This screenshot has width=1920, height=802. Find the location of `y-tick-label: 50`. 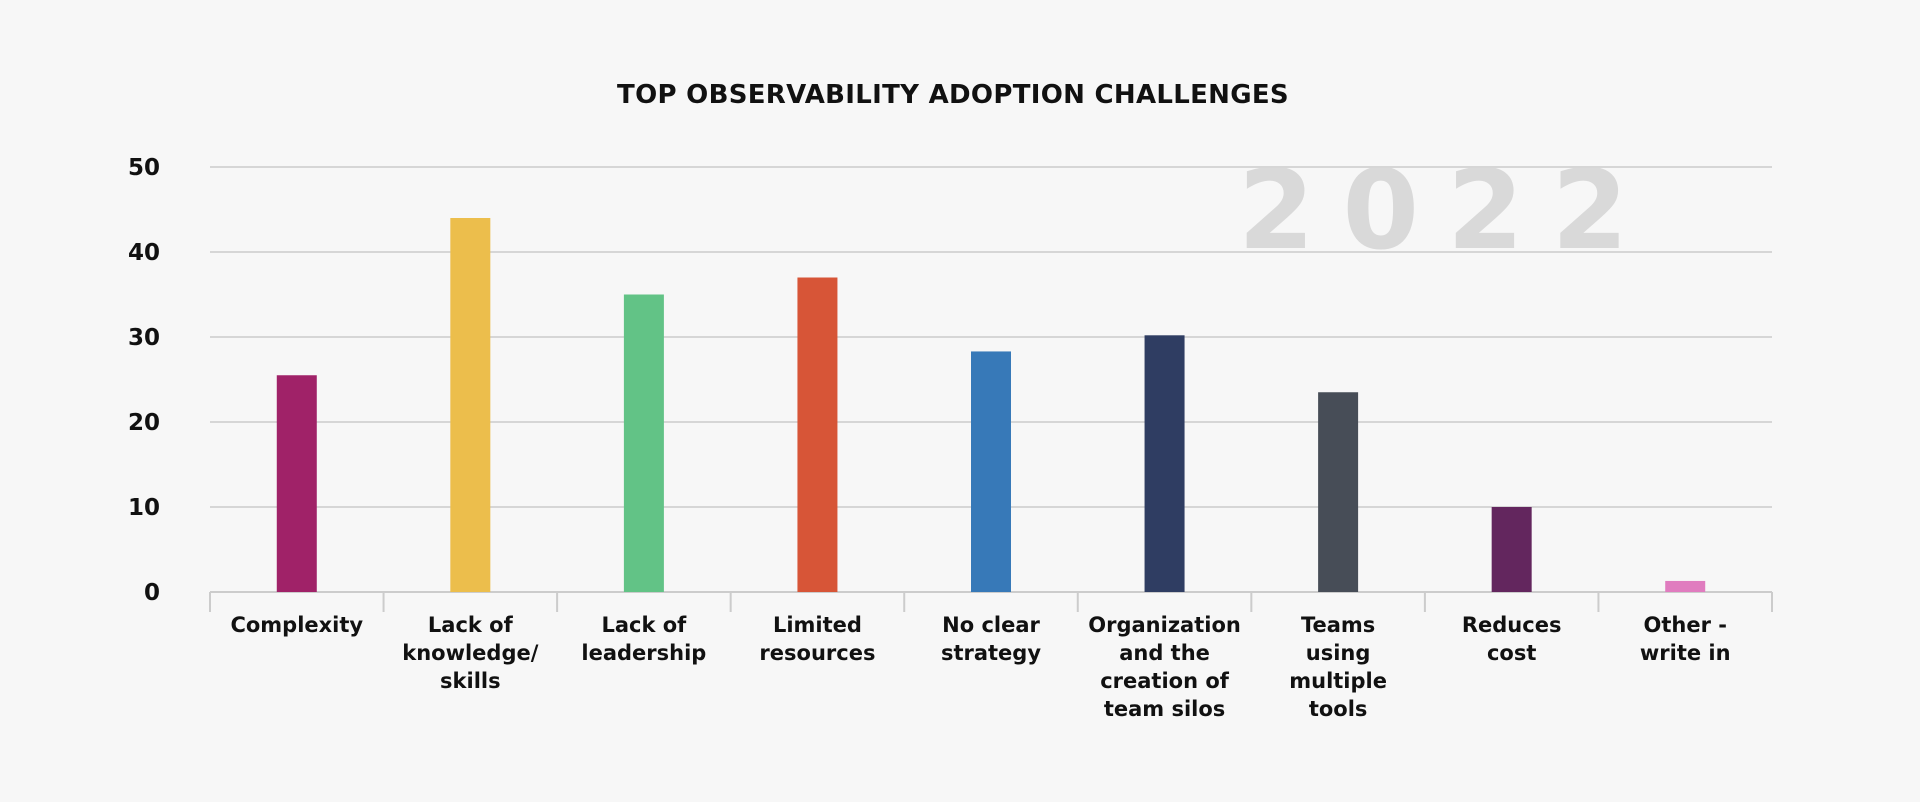

y-tick-label: 50 is located at coordinates (144, 168).